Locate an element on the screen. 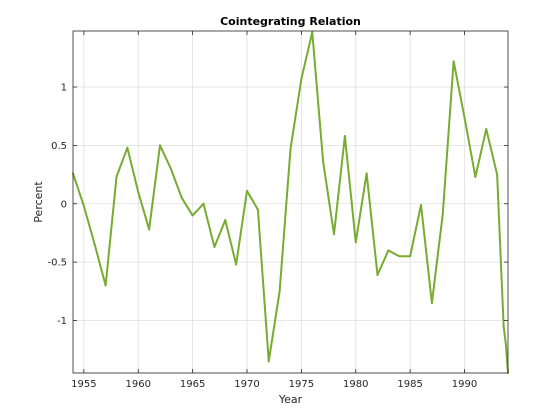  chart-title: Cointegrating Relation is located at coordinates (290, 21).